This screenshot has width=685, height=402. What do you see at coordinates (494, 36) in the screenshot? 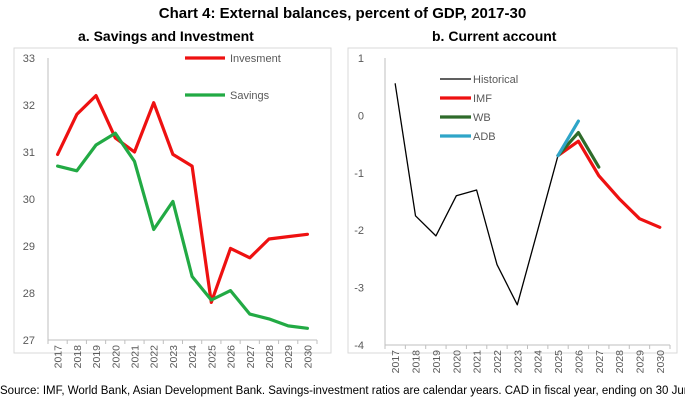
I see `panel-b-title: b. Current account` at bounding box center [494, 36].